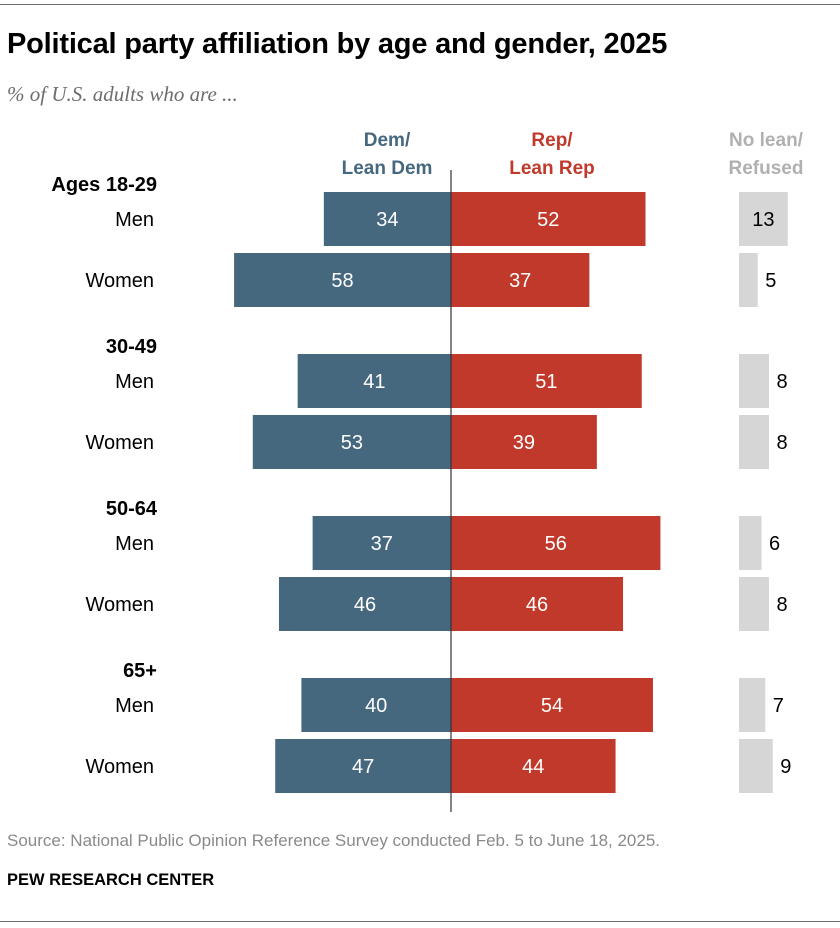 The height and width of the screenshot is (928, 840). Describe the element at coordinates (104, 185) in the screenshot. I see `group-label: Ages 18-29` at that location.